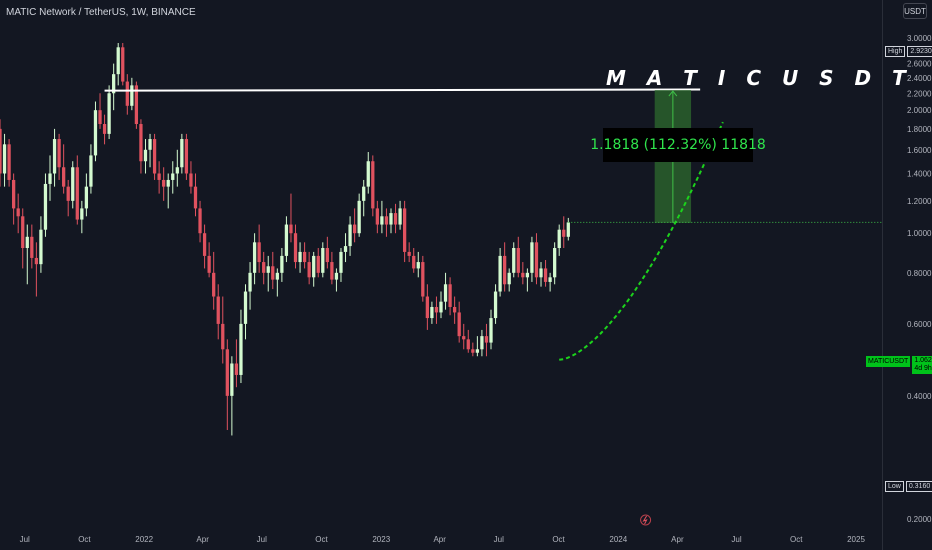 The height and width of the screenshot is (550, 932). What do you see at coordinates (923, 368) in the screenshot?
I see `bar-countdown: 4d 9h` at bounding box center [923, 368].